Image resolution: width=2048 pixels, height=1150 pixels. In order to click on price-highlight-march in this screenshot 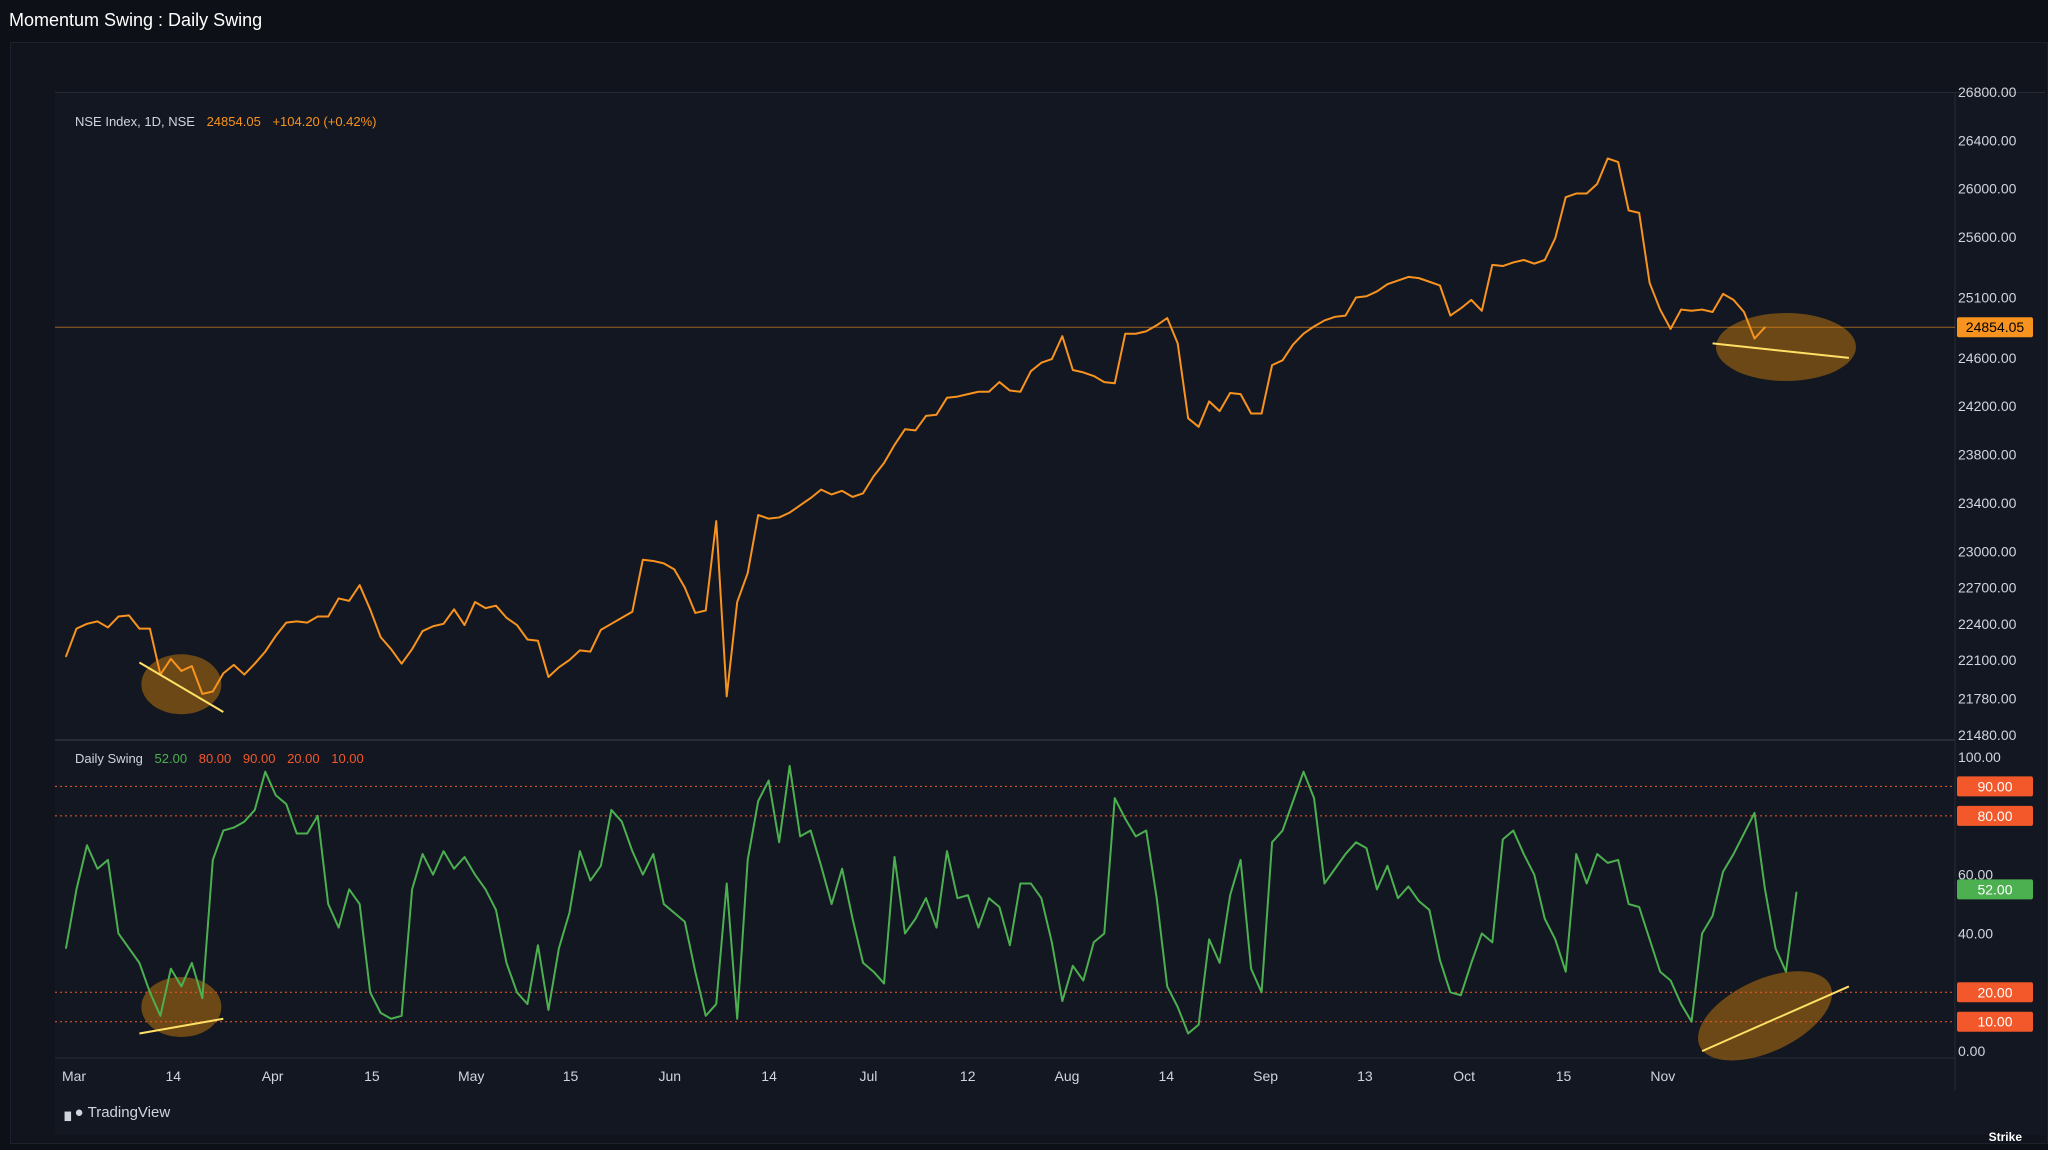, I will do `click(181, 684)`.